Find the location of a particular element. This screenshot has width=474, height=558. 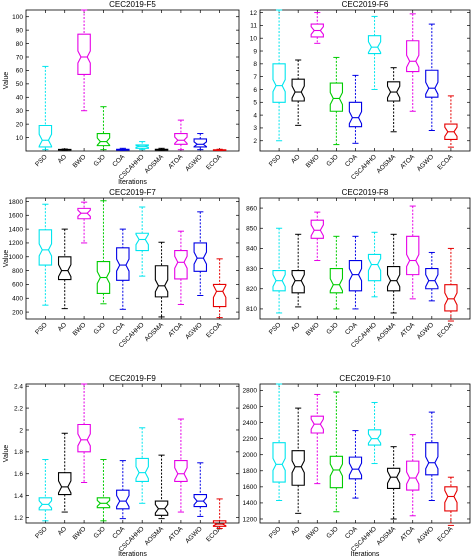

y-tick-label: 90 is located at coordinates (20, 30).